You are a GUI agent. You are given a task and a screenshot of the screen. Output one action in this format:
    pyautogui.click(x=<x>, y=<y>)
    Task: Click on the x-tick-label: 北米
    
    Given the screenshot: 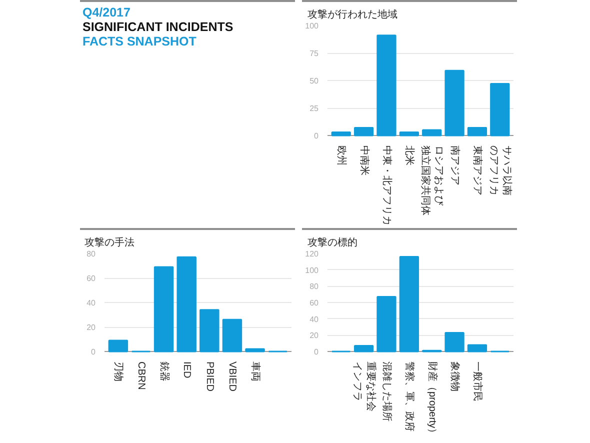 What is the action you would take?
    pyautogui.click(x=410, y=156)
    